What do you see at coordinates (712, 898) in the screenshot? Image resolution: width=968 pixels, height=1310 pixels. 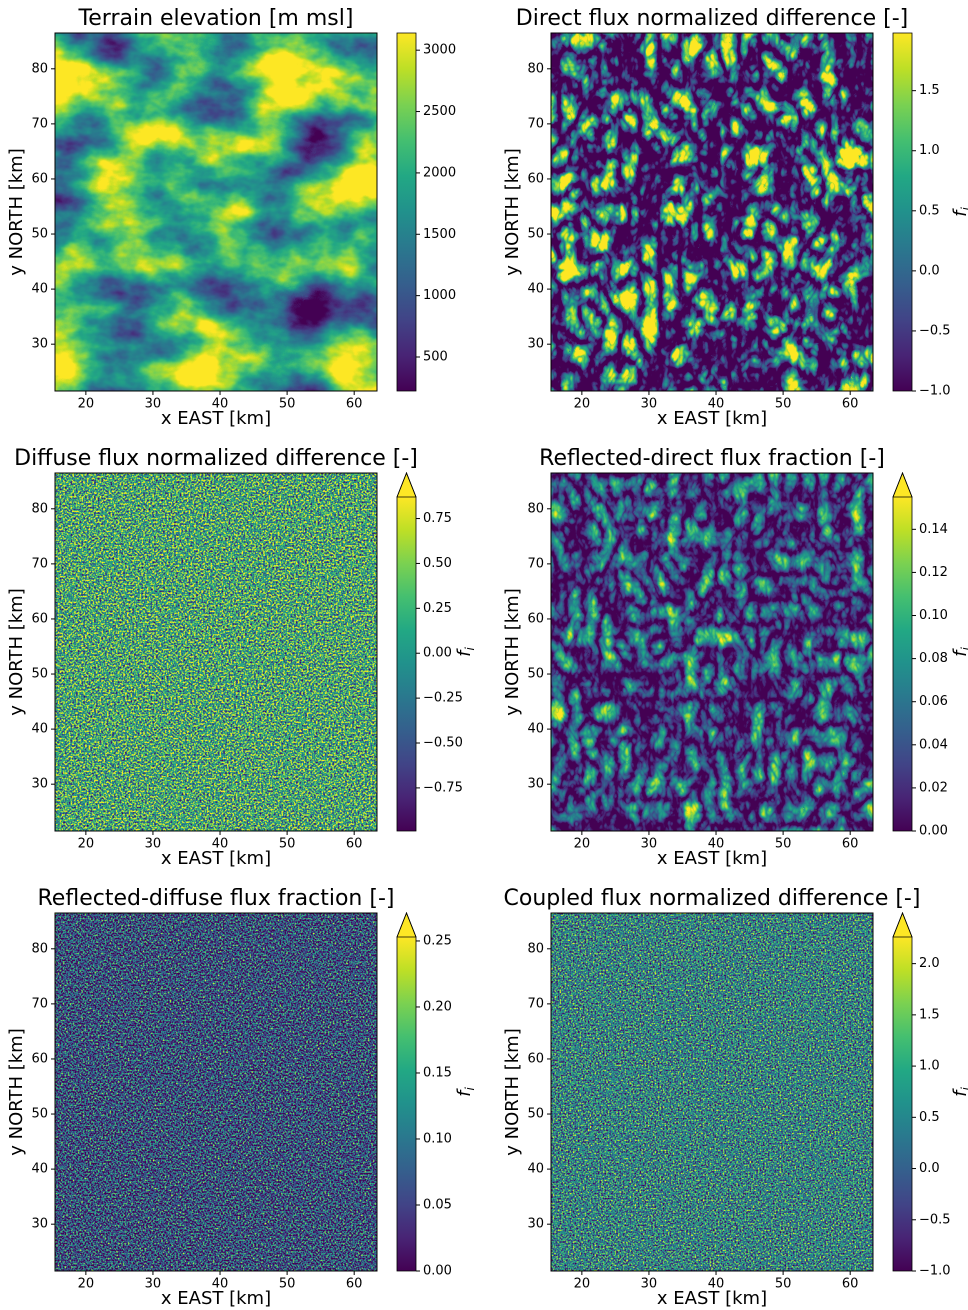 I see `panel-title: Coupled flux normalized difference [-]` at bounding box center [712, 898].